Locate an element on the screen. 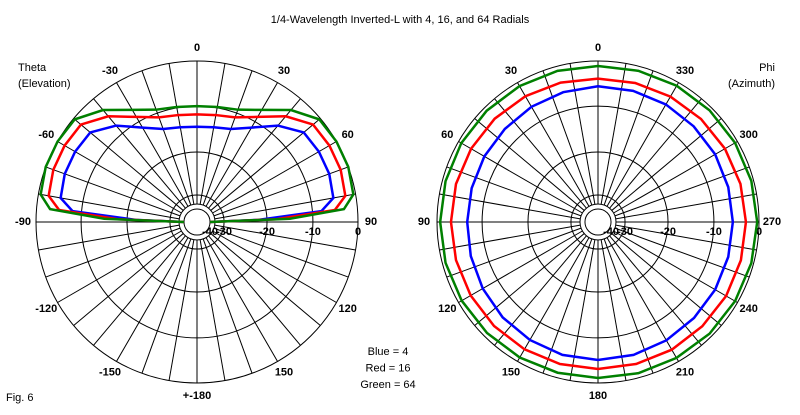 This screenshot has width=800, height=415. angle-tick-label: -60 is located at coordinates (46, 135).